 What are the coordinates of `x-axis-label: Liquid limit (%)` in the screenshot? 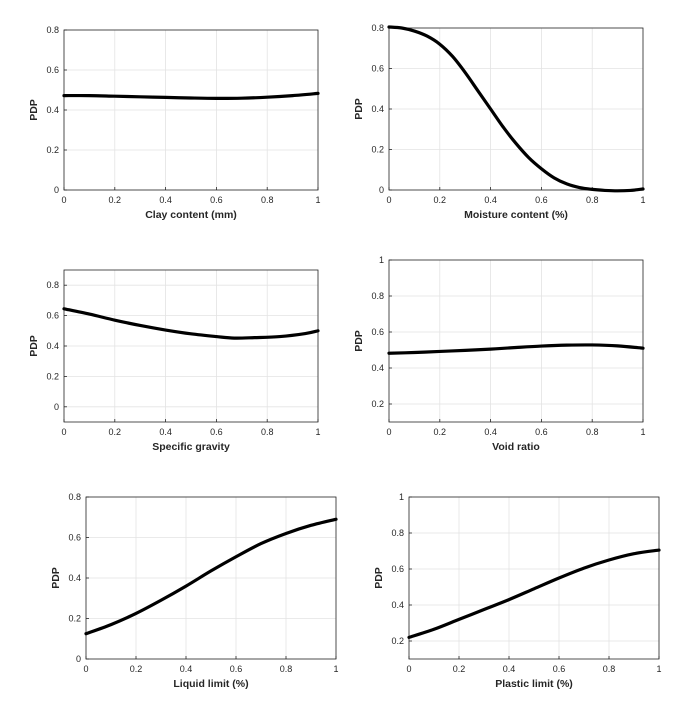 It's located at (210, 684).